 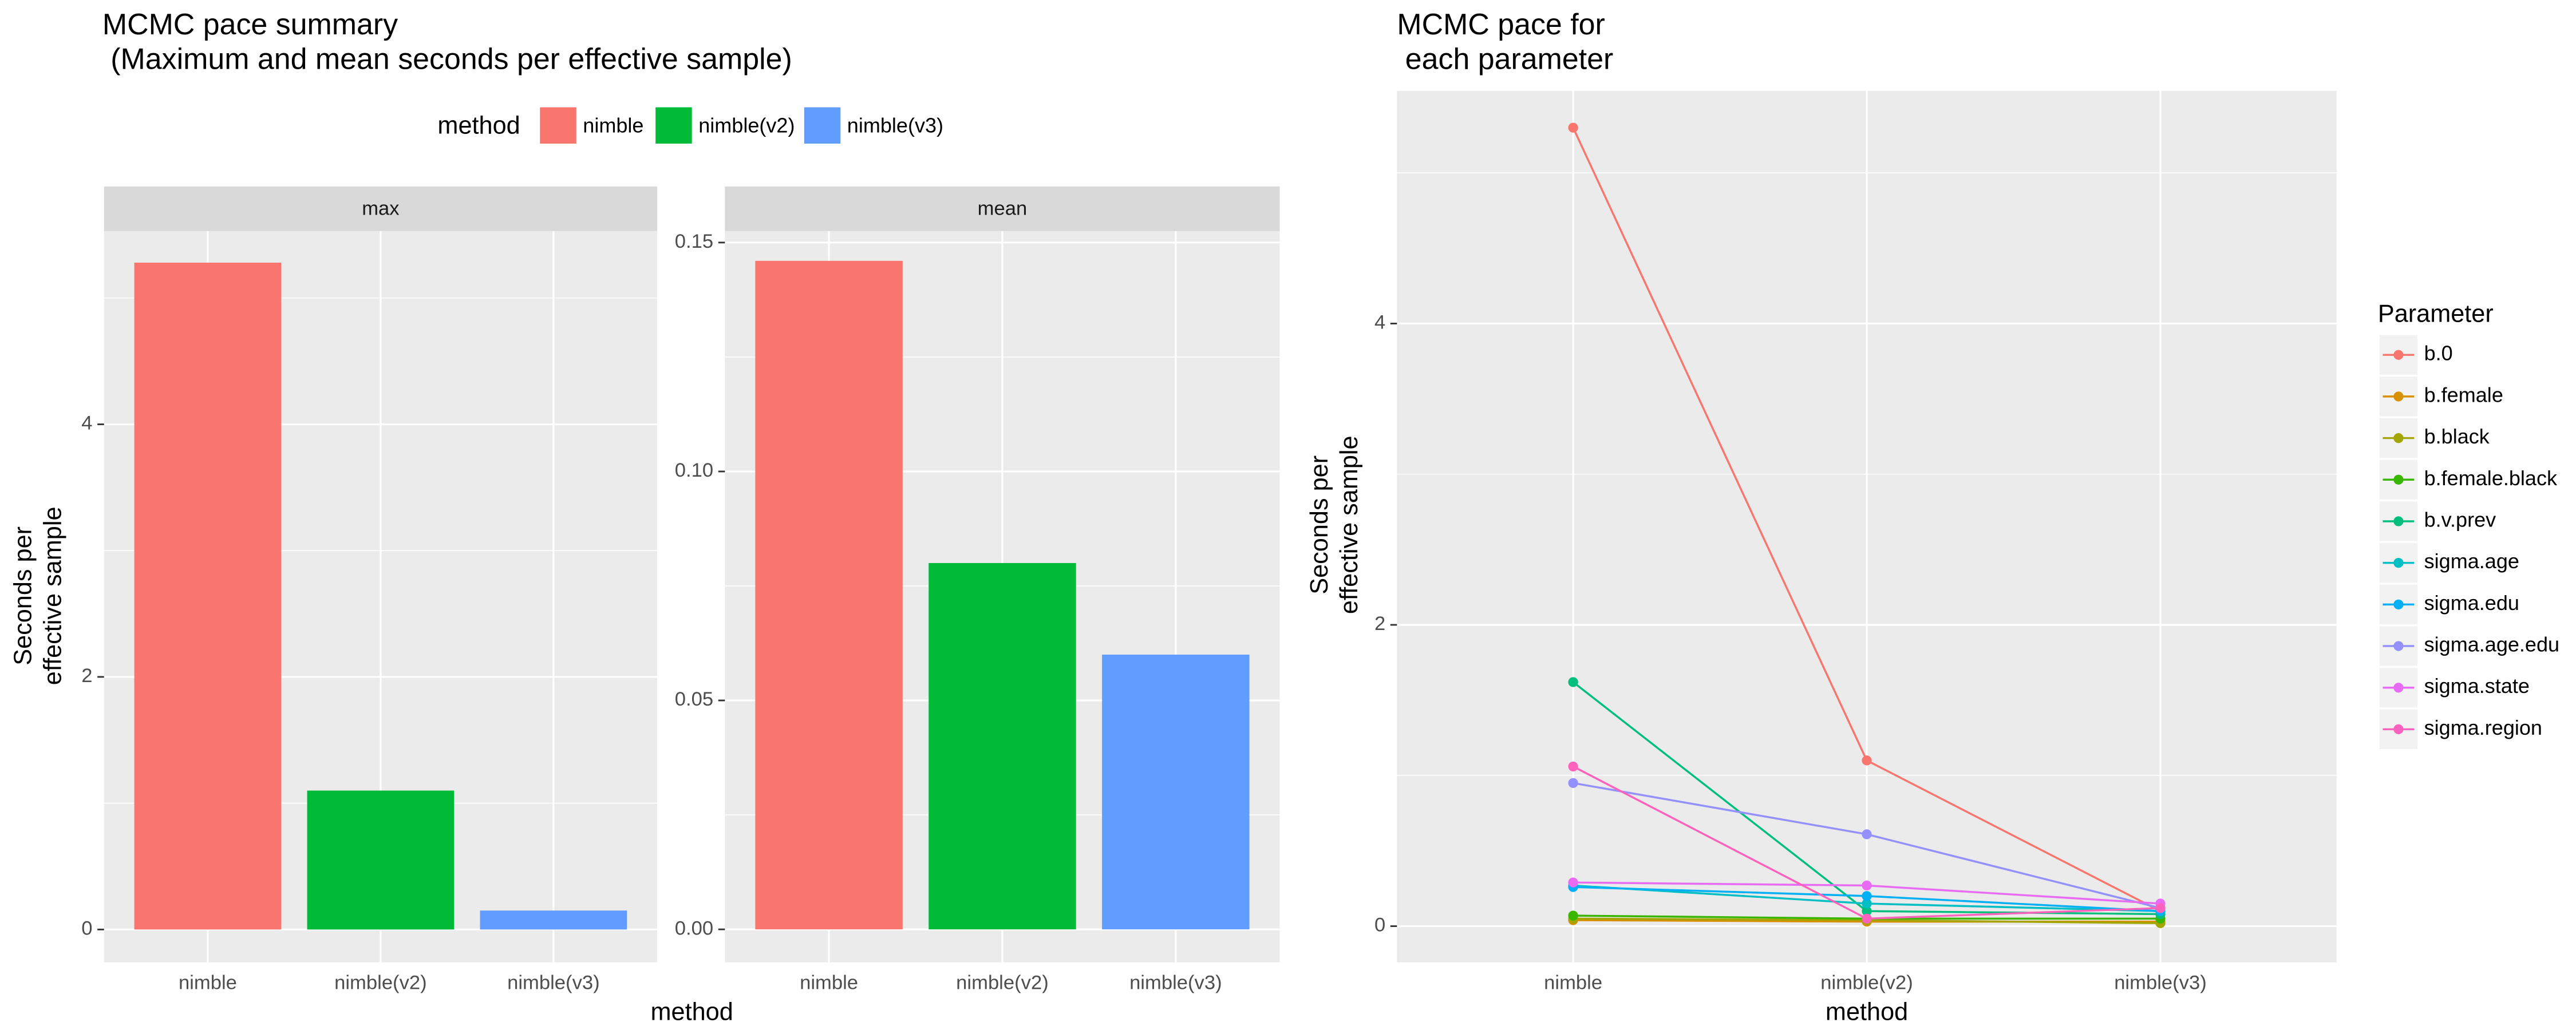 What do you see at coordinates (694, 470) in the screenshot?
I see `y-tick-label: 0.10` at bounding box center [694, 470].